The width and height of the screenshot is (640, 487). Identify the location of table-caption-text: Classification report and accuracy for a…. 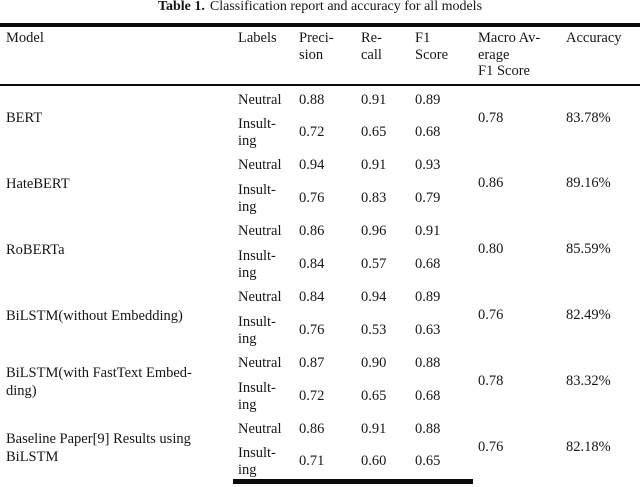
(346, 7).